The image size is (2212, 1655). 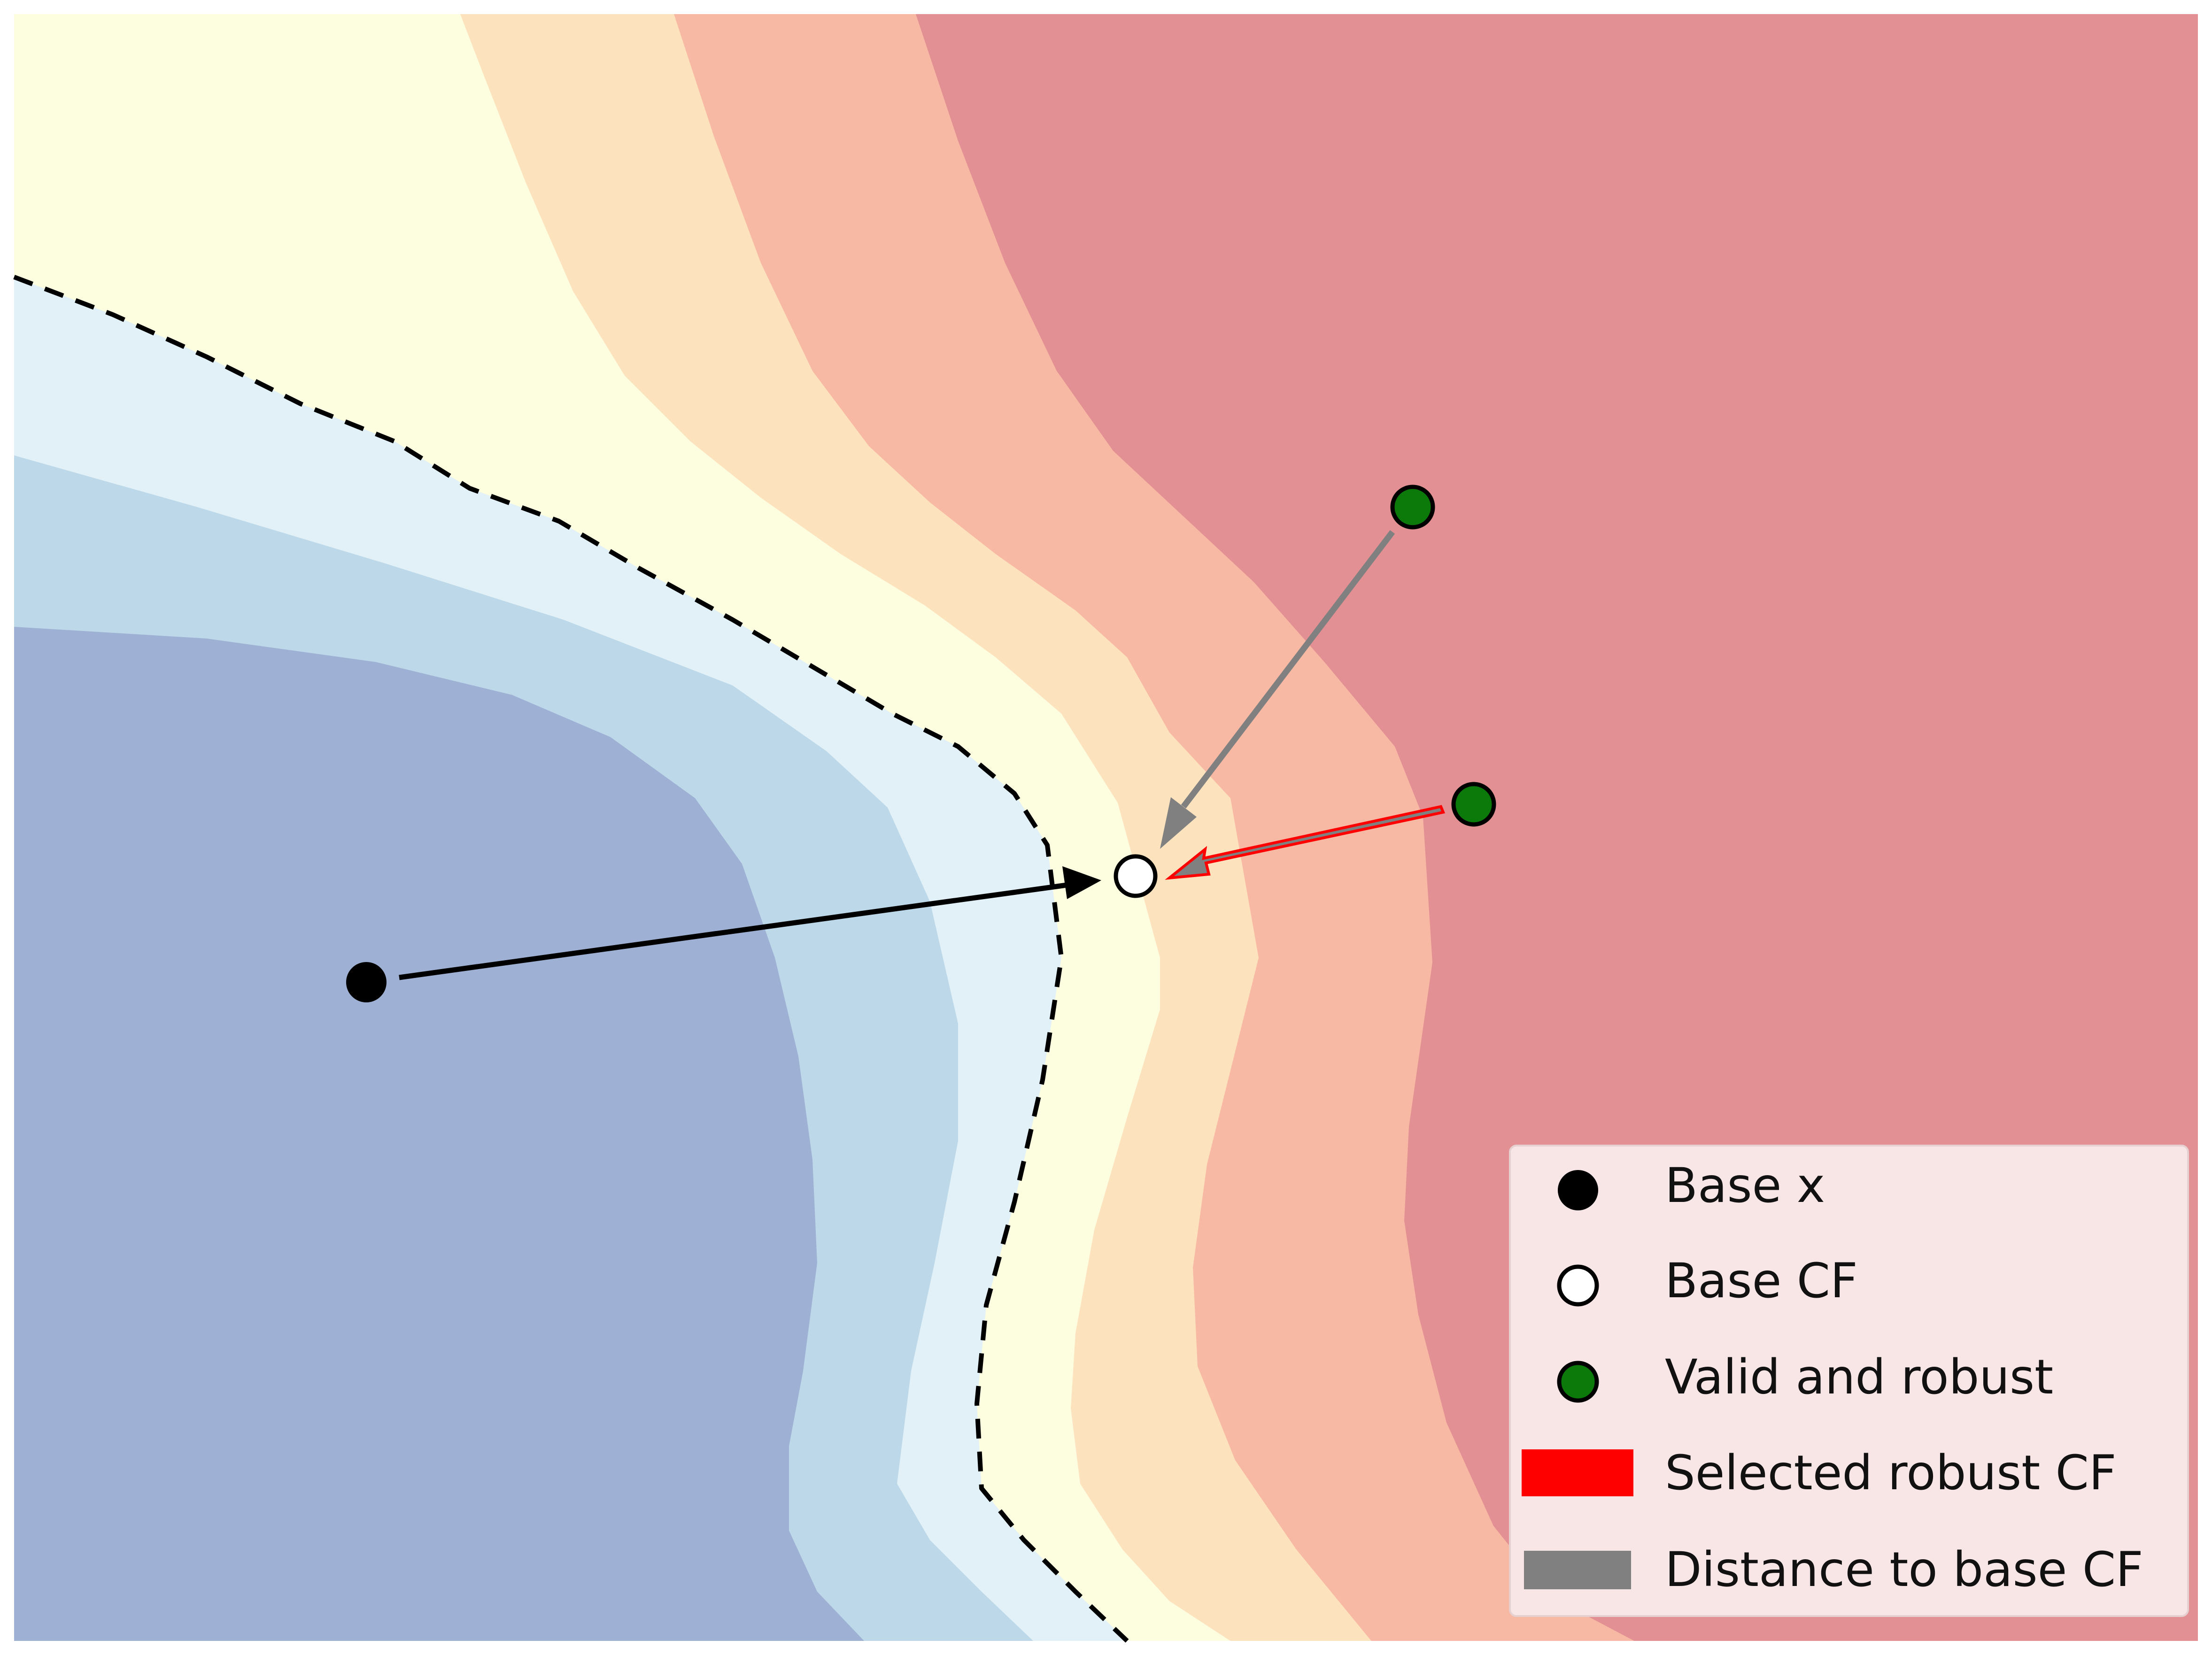 I want to click on legend-label-base-cf: Base CF, so click(x=1762, y=1281).